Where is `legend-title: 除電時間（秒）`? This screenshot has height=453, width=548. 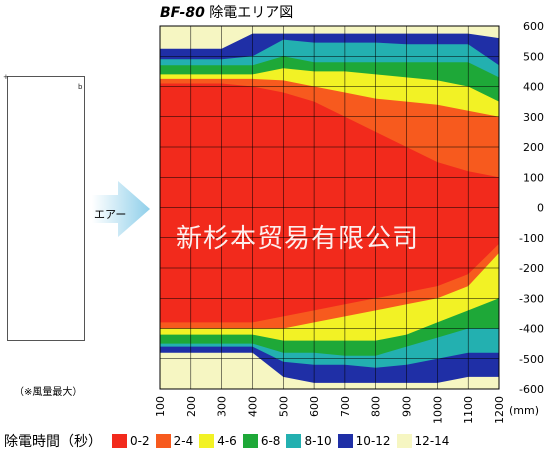 legend-title: 除電時間（秒） is located at coordinates (53, 442).